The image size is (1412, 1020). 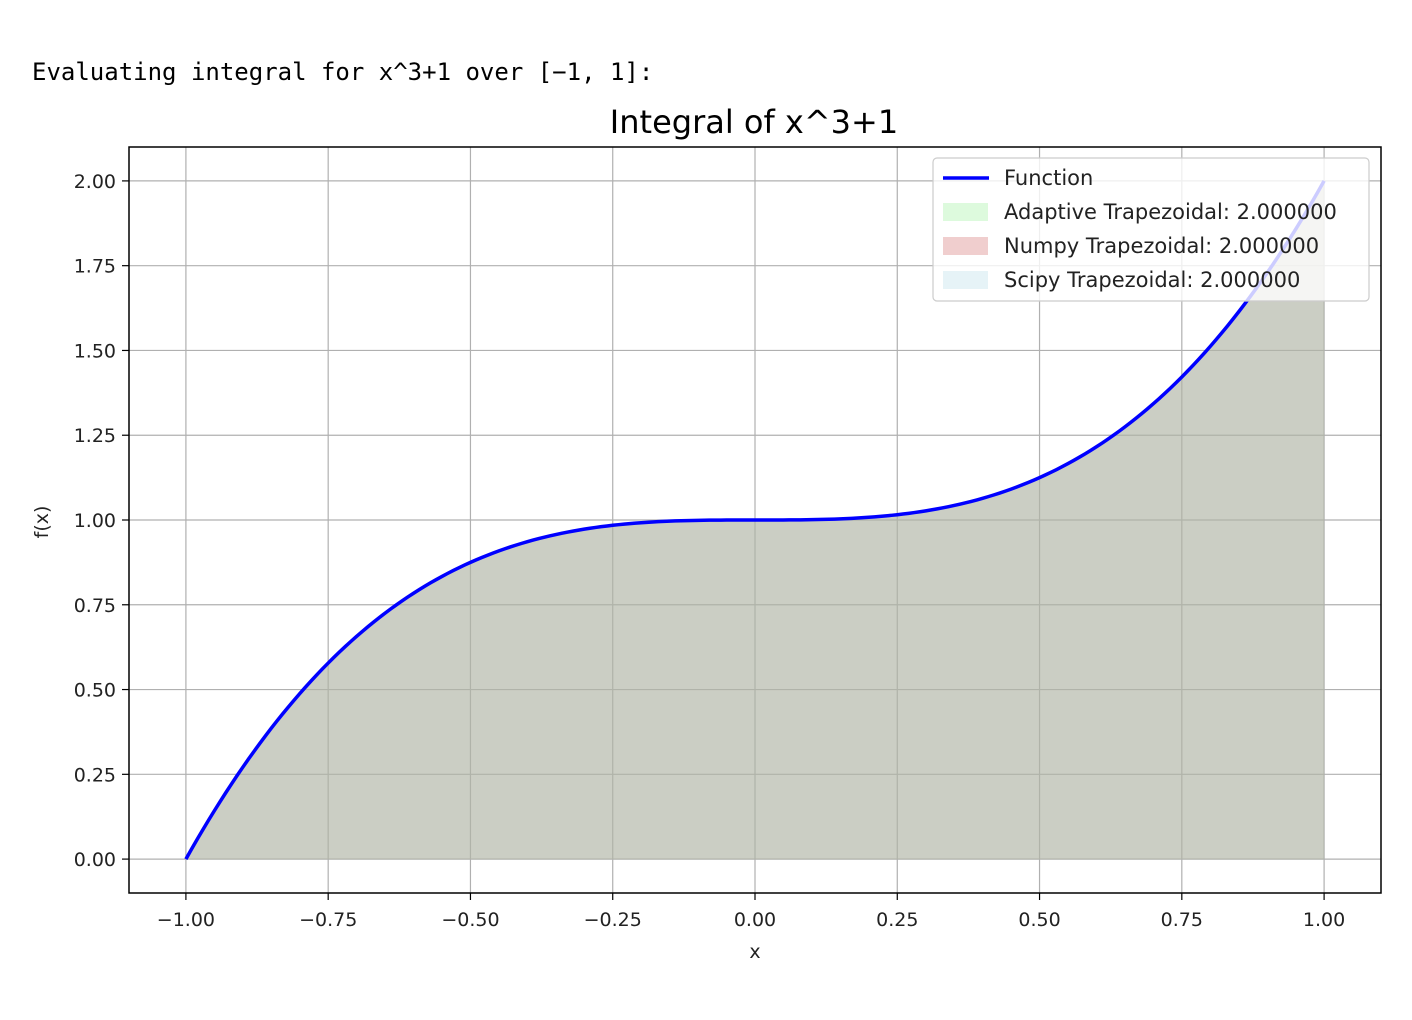 I want to click on y-tick-label: 0.00, so click(x=95, y=860).